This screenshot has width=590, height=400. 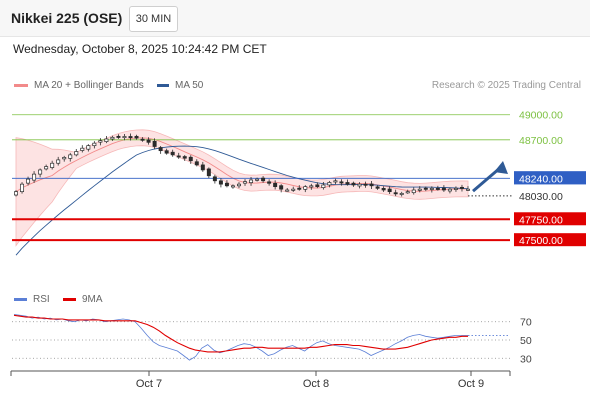 What do you see at coordinates (240, 333) in the screenshot?
I see `rsi-series-9ma` at bounding box center [240, 333].